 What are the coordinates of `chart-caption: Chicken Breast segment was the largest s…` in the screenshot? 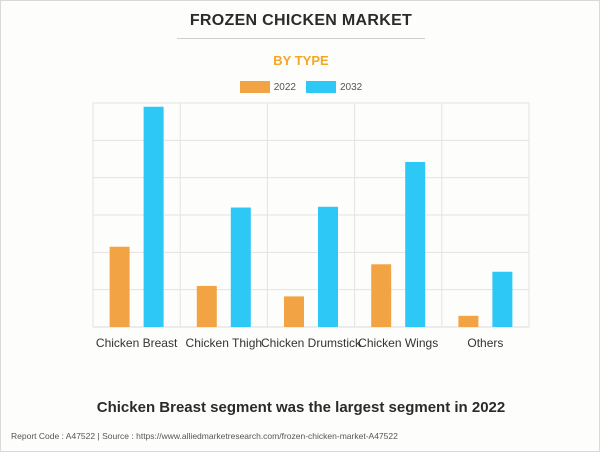 It's located at (301, 407).